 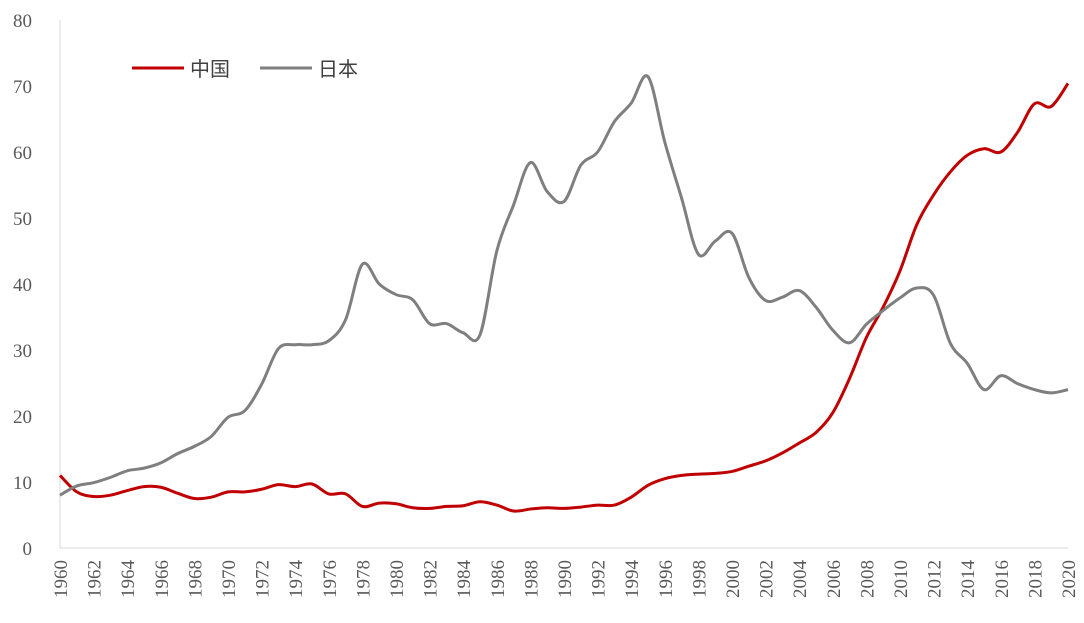 I want to click on x-tick-label: 1992, so click(x=599, y=579).